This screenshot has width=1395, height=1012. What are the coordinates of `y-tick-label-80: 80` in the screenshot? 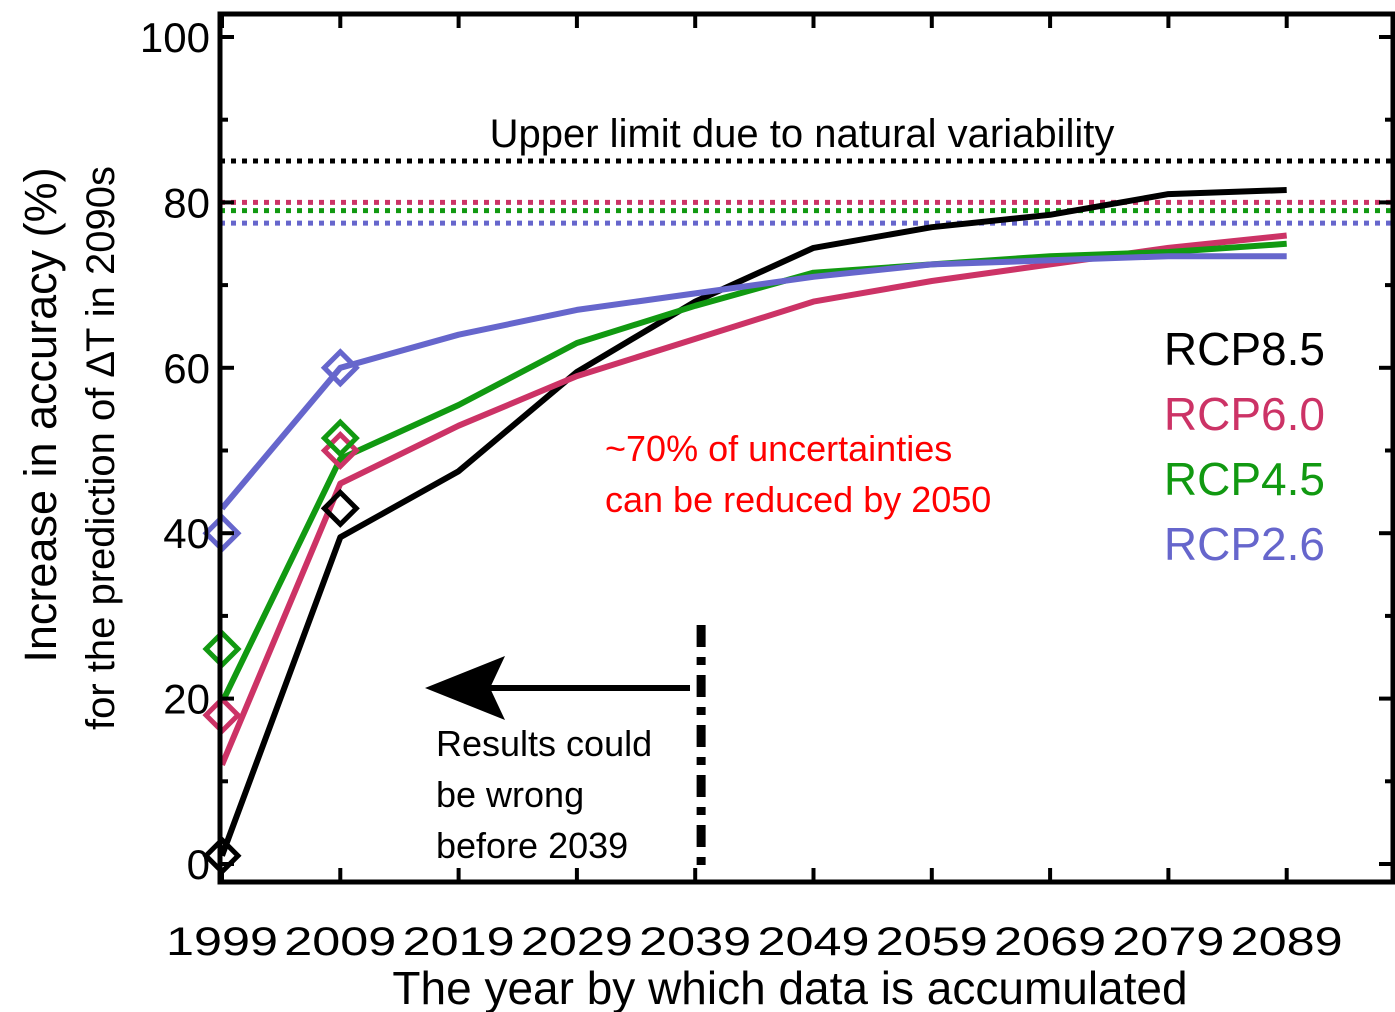 It's located at (186, 202).